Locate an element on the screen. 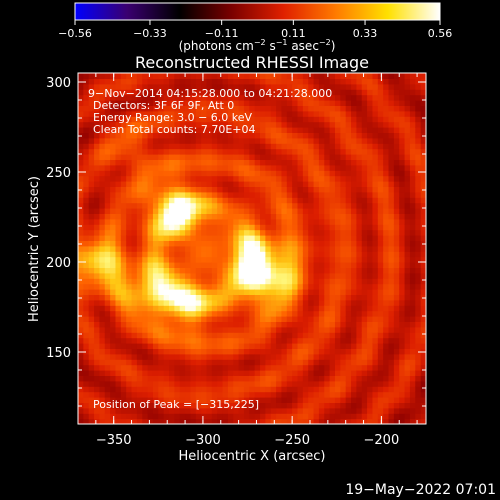 The height and width of the screenshot is (500, 500). colorbar is located at coordinates (257, 11).